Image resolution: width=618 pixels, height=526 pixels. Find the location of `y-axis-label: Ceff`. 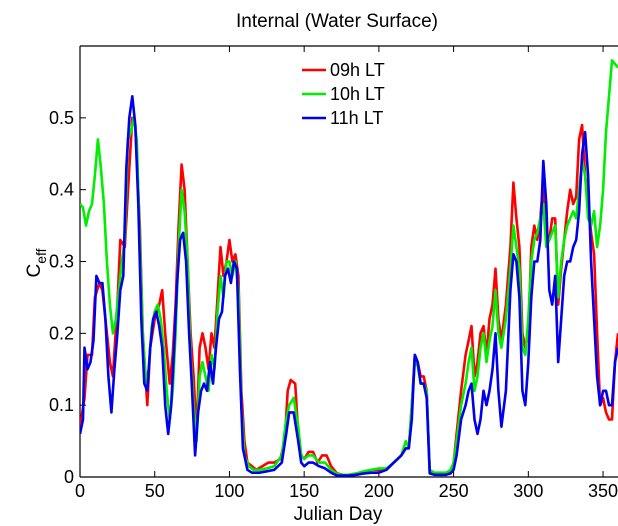

y-axis-label: Ceff is located at coordinates (36, 262).